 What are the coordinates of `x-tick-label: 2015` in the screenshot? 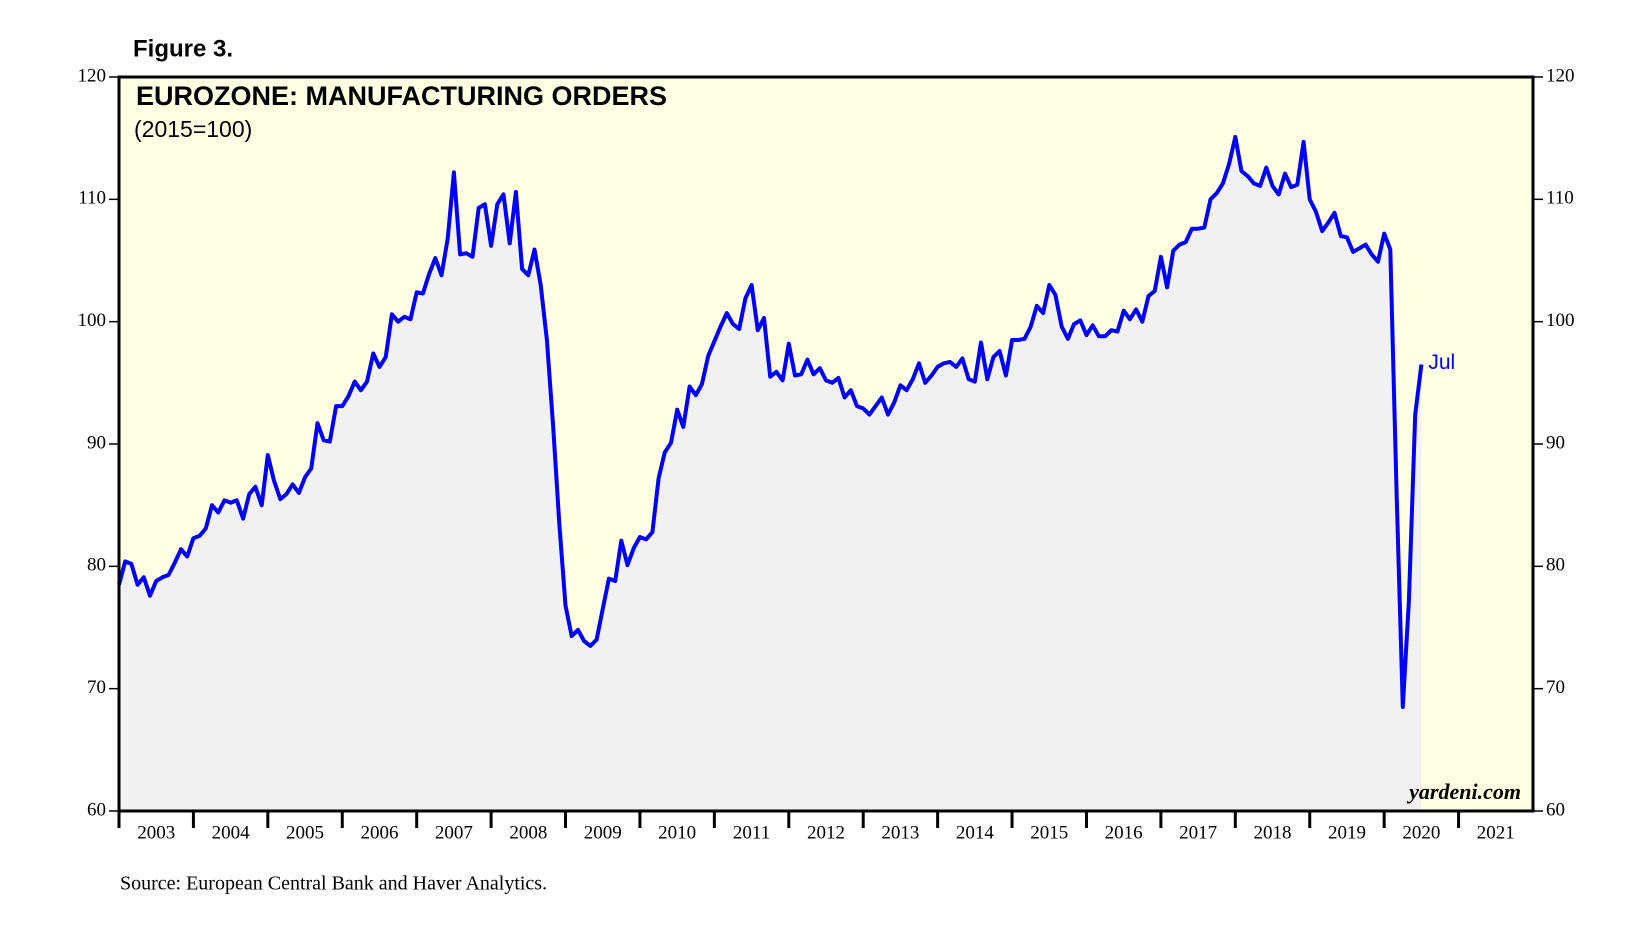 It's located at (1049, 832).